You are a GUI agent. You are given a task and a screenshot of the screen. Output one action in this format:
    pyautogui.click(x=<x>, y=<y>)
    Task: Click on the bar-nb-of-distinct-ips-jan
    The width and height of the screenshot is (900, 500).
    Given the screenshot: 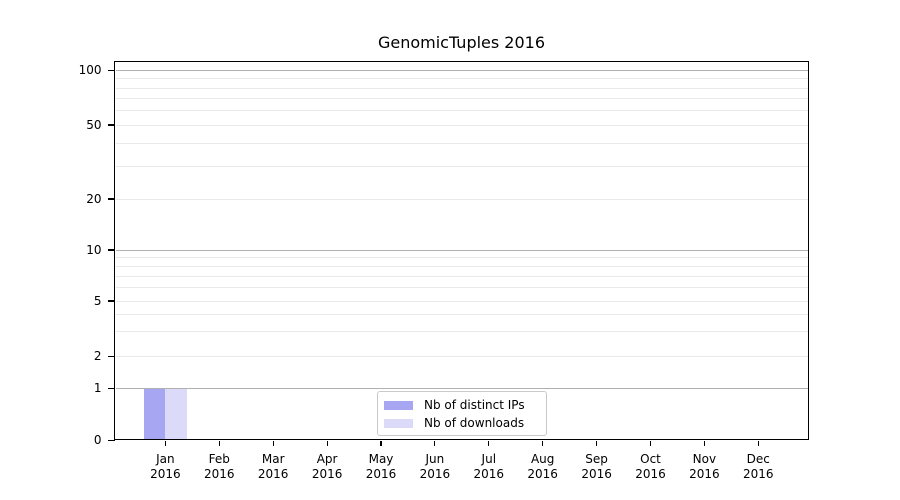 What is the action you would take?
    pyautogui.click(x=154, y=414)
    